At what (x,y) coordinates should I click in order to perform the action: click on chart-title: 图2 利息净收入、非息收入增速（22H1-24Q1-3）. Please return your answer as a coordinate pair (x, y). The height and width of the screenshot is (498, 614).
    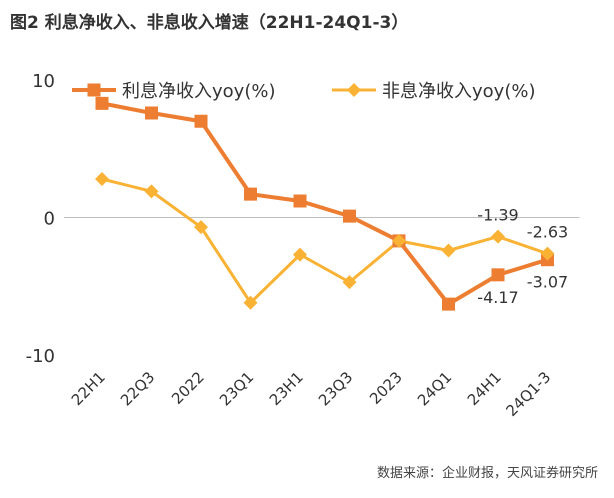
    Looking at the image, I should click on (209, 23).